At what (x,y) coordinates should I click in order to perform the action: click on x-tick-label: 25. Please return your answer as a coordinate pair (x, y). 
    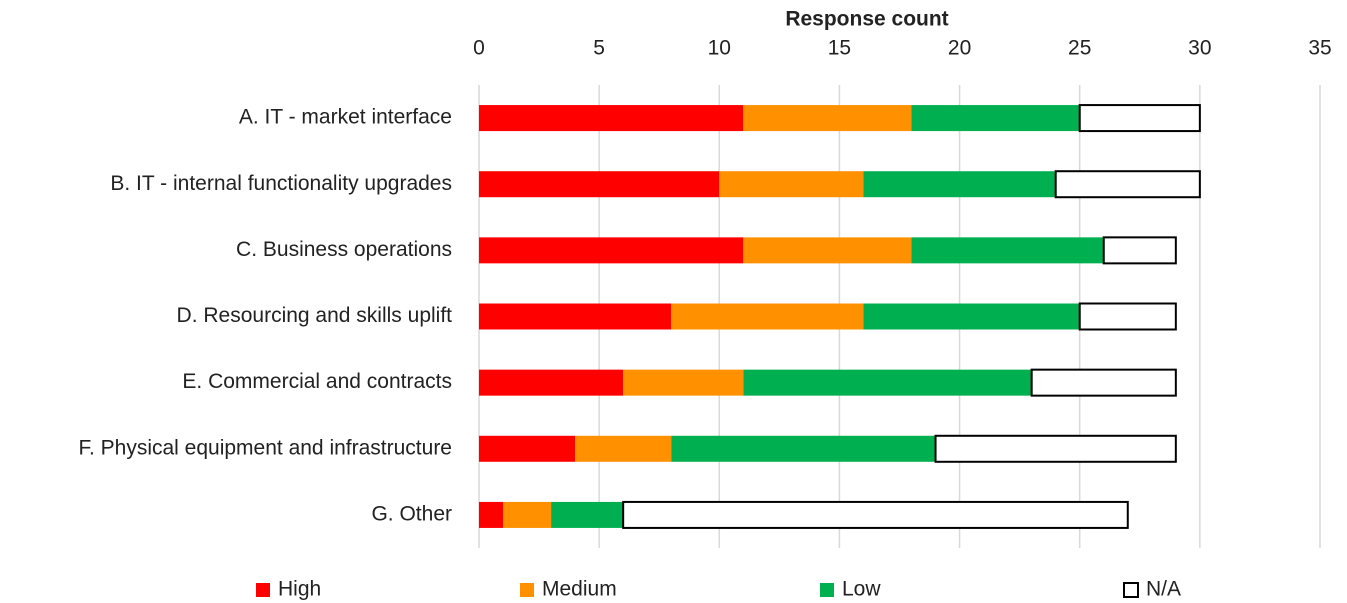
    Looking at the image, I should click on (1079, 48).